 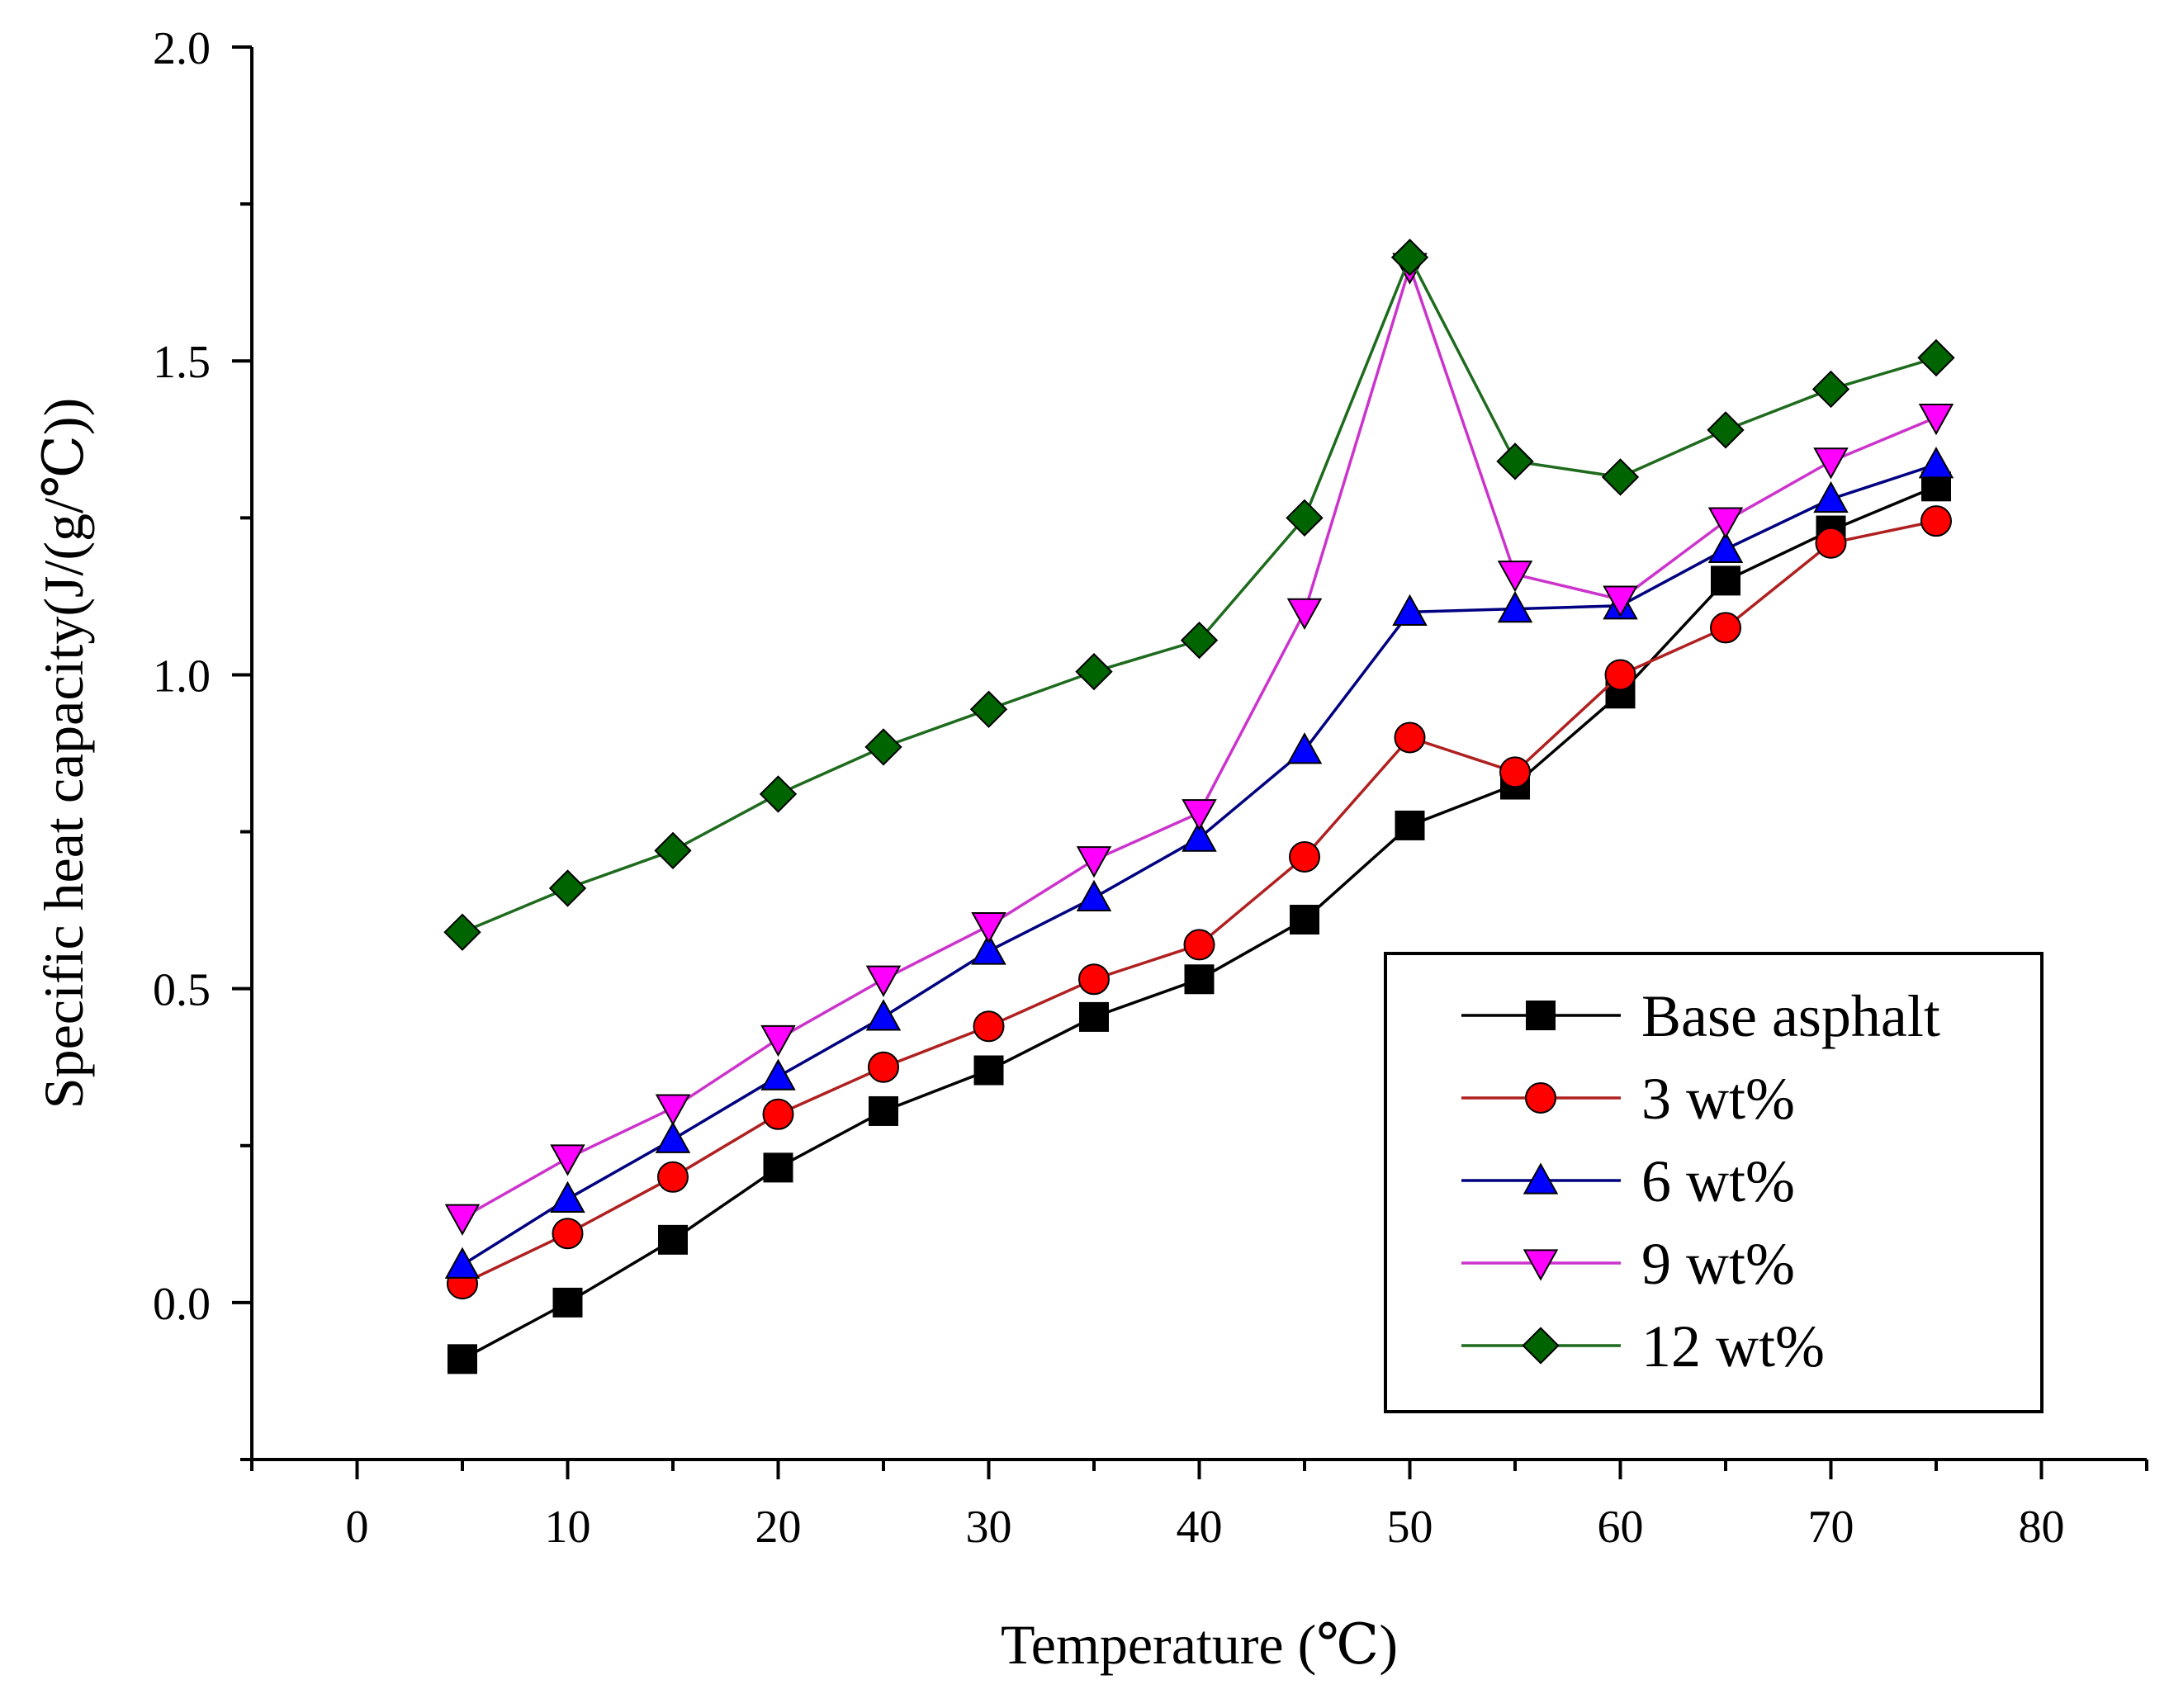 What do you see at coordinates (1790, 1016) in the screenshot?
I see `legend-label: Base asphalt` at bounding box center [1790, 1016].